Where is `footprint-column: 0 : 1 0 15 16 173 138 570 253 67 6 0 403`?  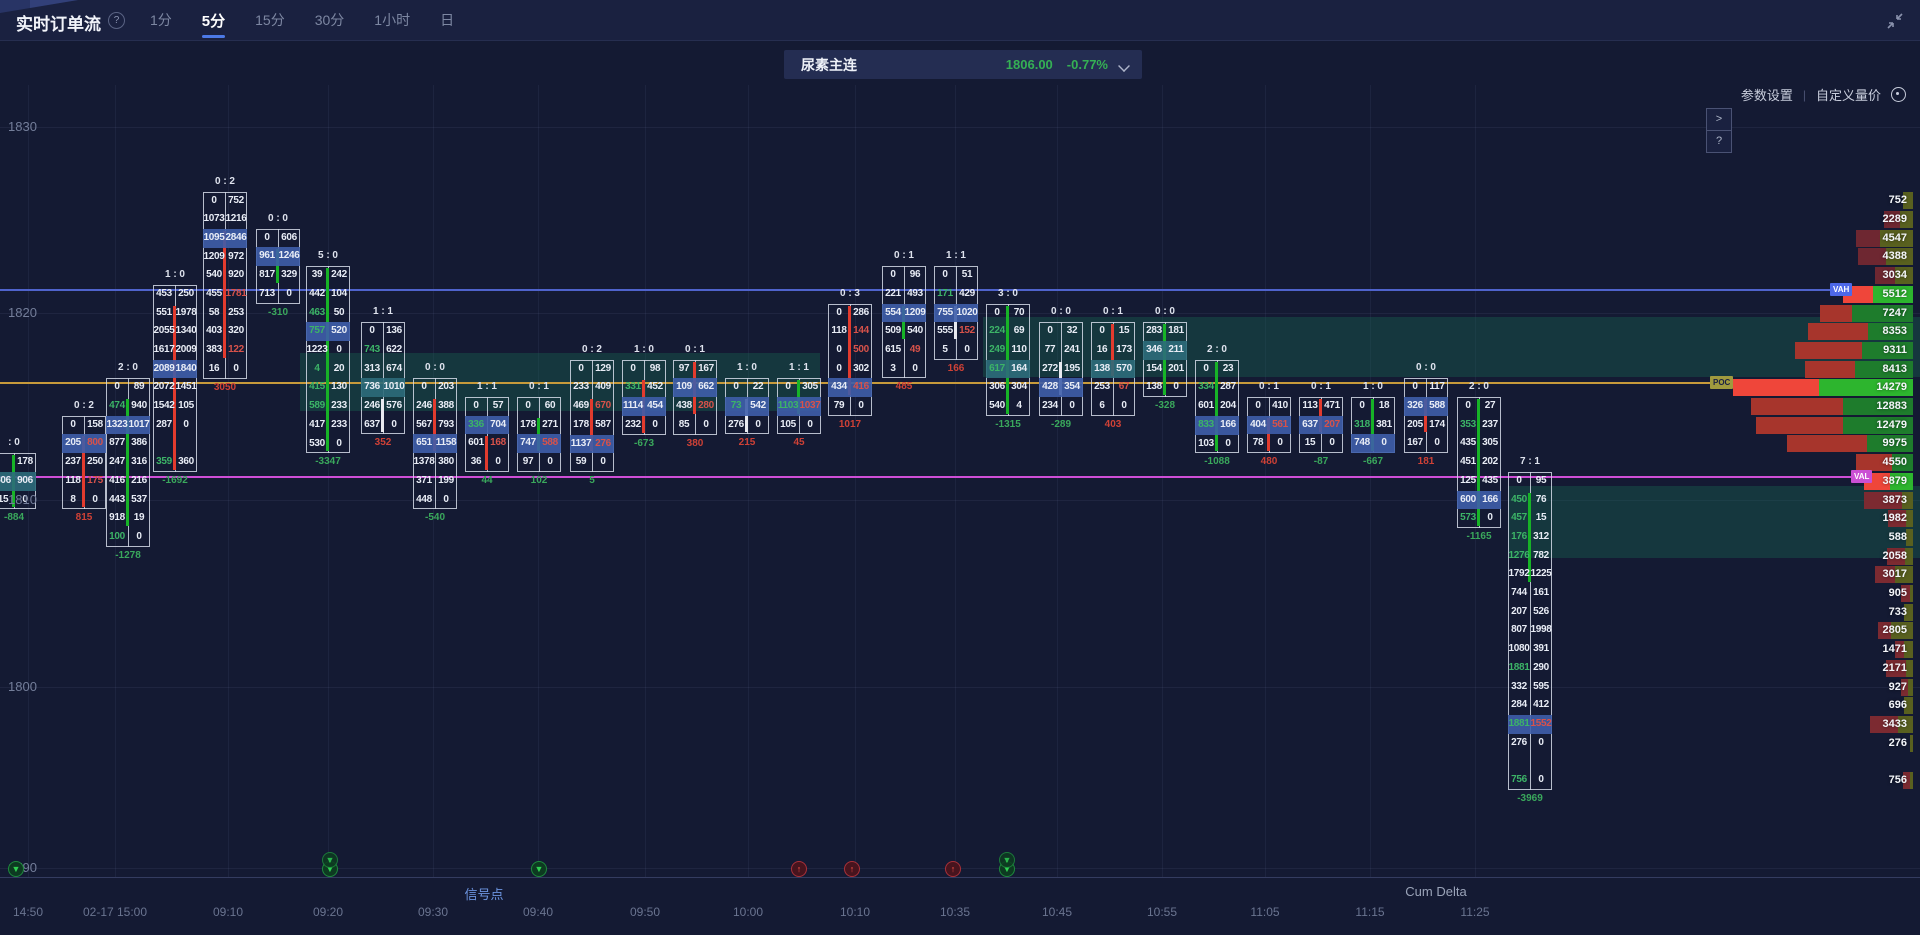
footprint-column: 0 : 1 0 15 16 173 138 570 253 67 6 0 403 is located at coordinates (1113, 368).